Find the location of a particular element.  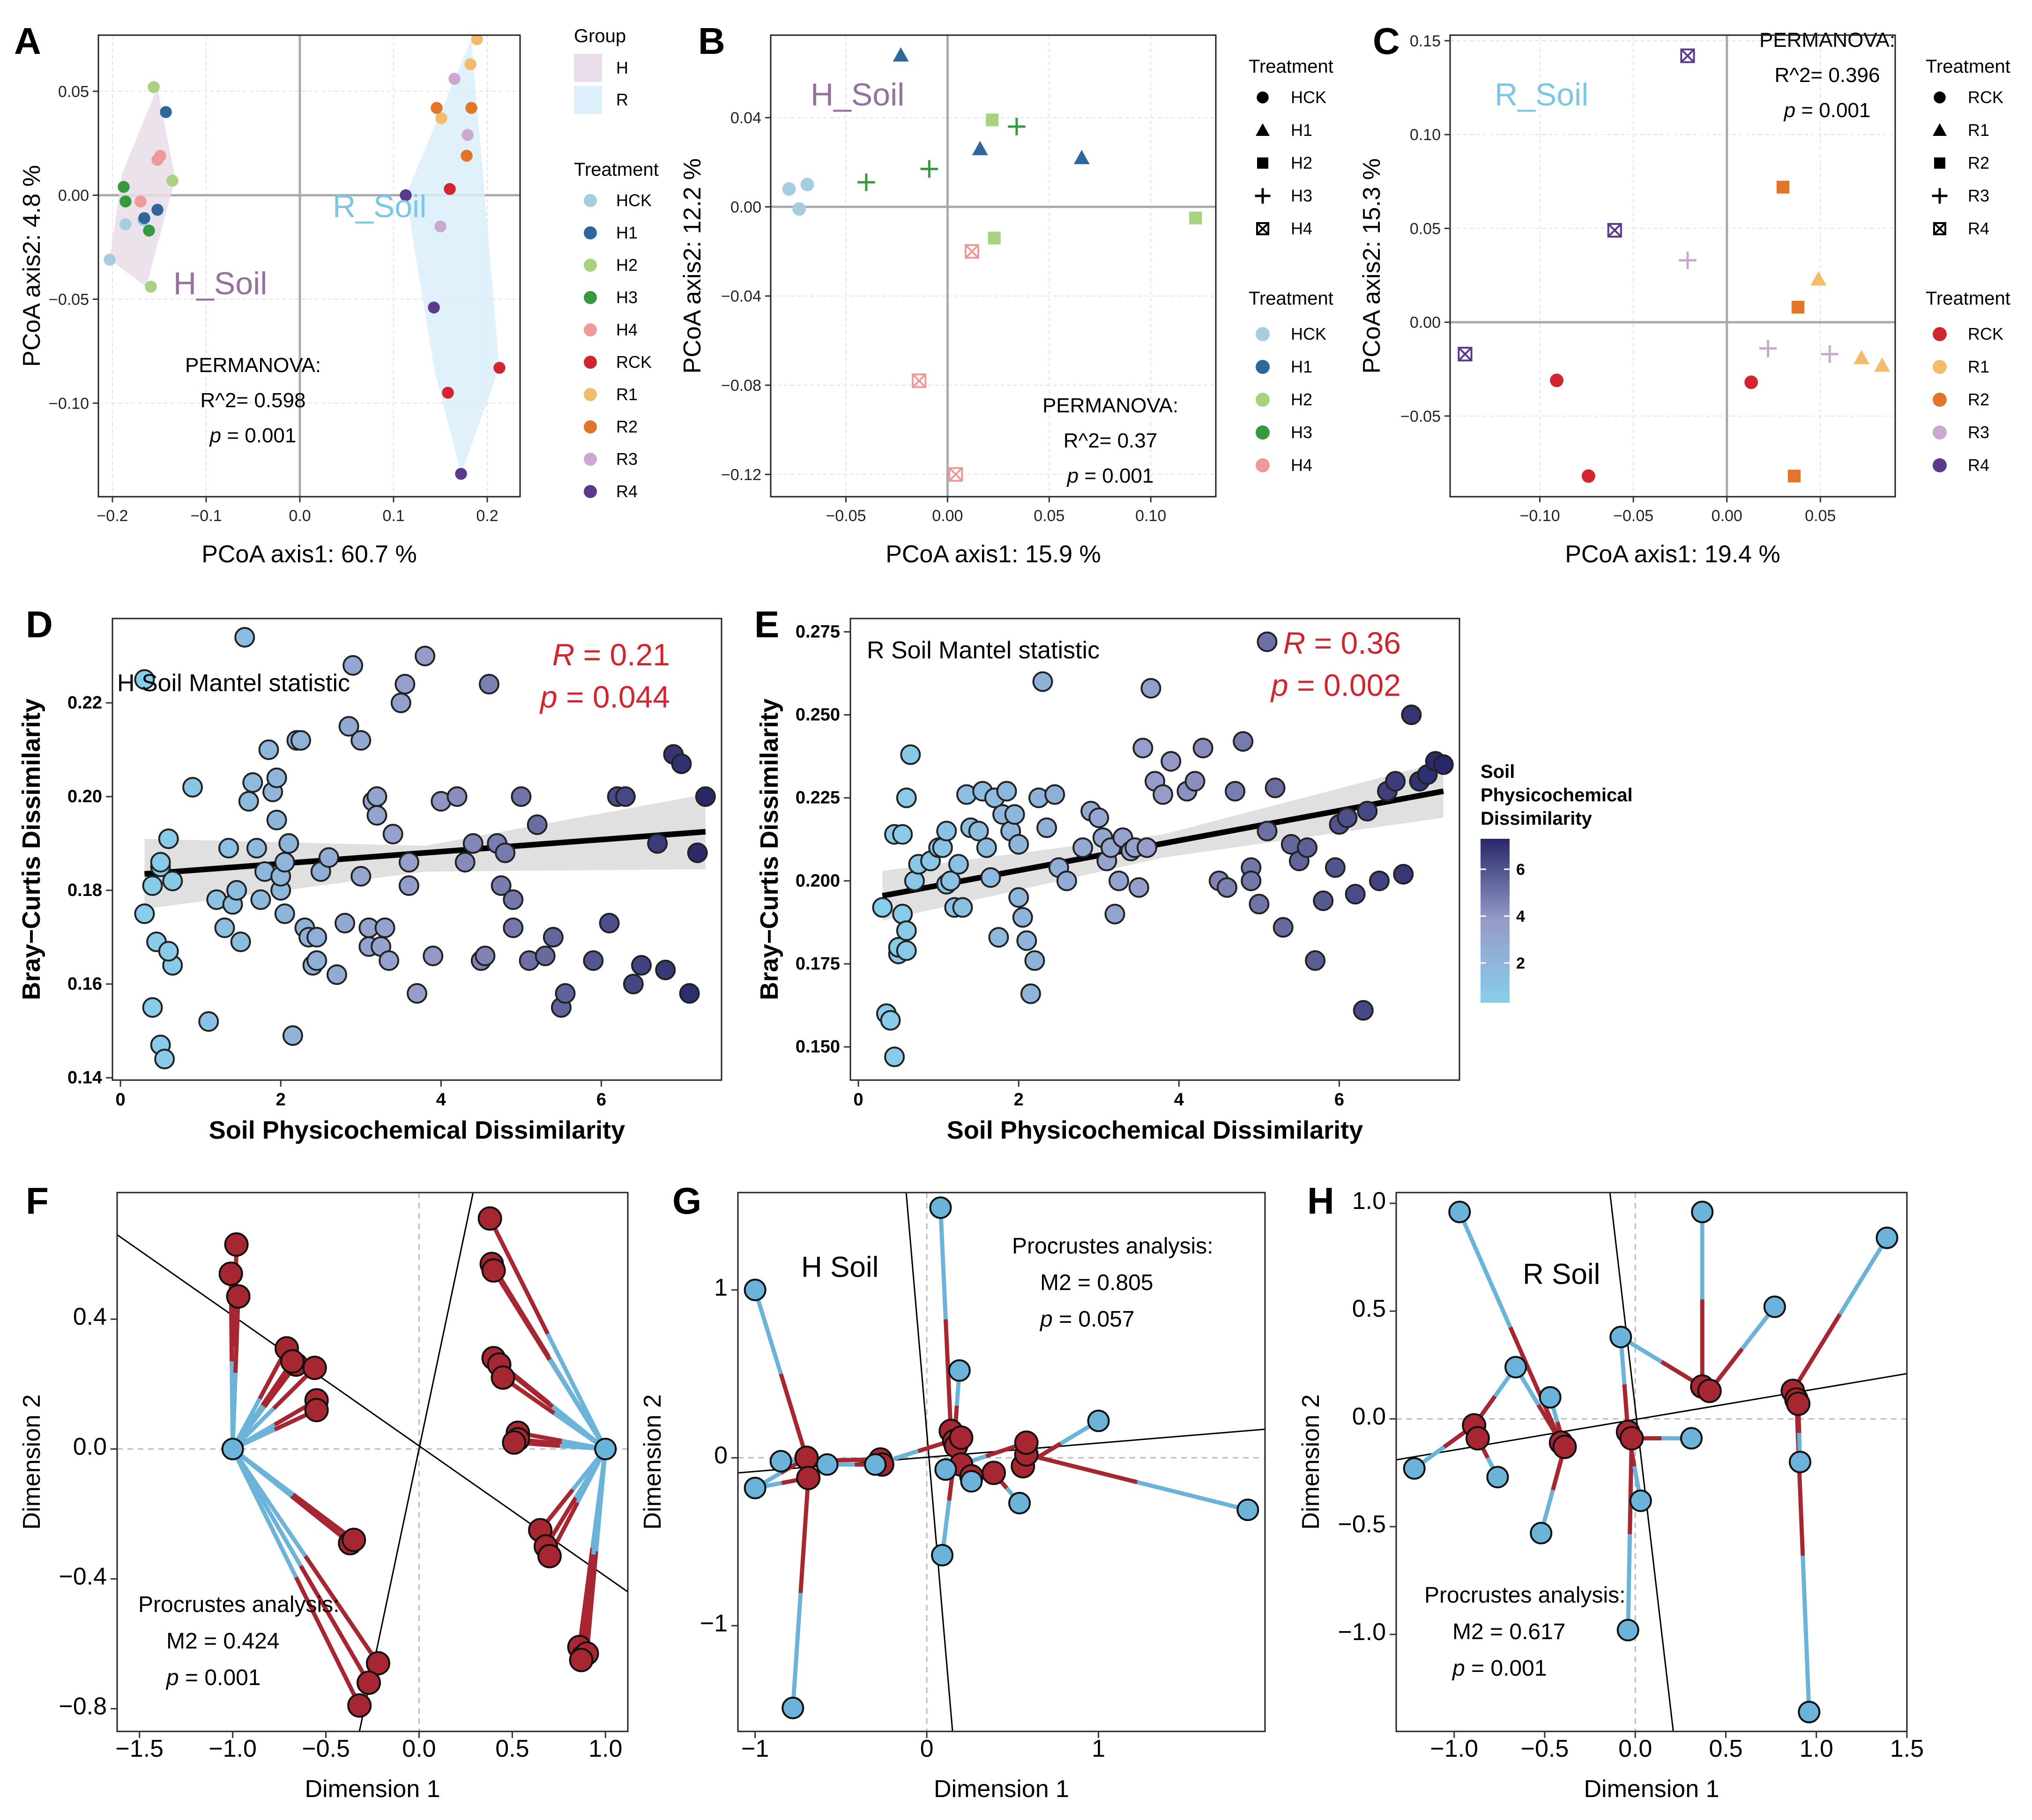

y-axis-label: Dimension 2 is located at coordinates (31, 1461).